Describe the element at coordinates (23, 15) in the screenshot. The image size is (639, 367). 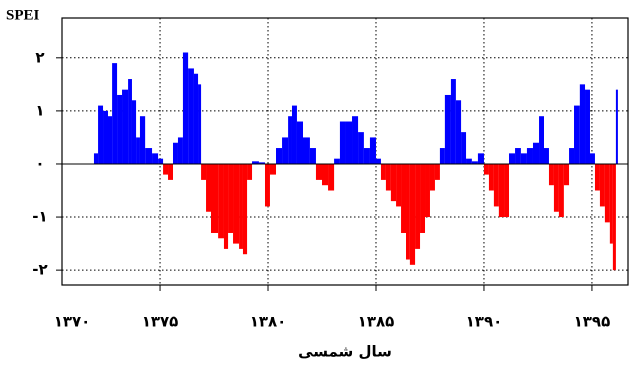
I see `chart-title: SPEI` at that location.